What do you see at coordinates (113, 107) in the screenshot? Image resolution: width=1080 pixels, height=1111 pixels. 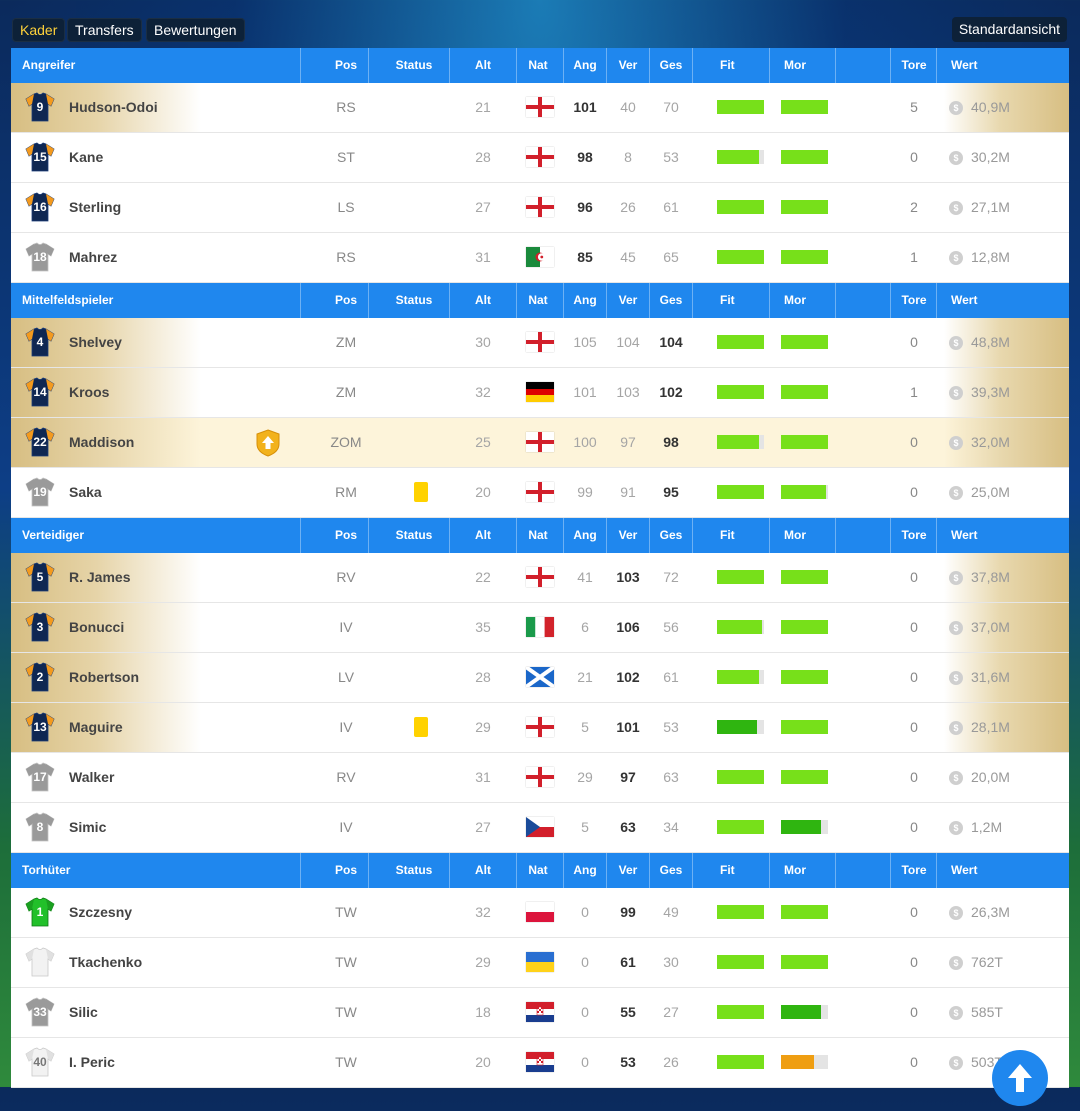 I see `player-name: Hudson-Odoi` at bounding box center [113, 107].